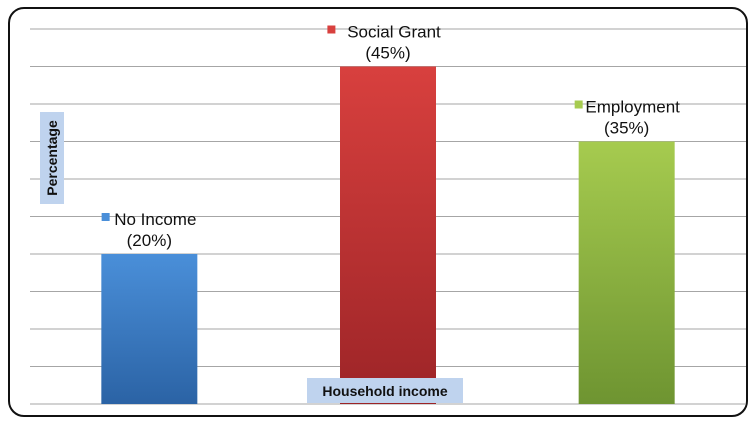 The height and width of the screenshot is (421, 751). I want to click on y-axis-title-text: Percentage, so click(52, 158).